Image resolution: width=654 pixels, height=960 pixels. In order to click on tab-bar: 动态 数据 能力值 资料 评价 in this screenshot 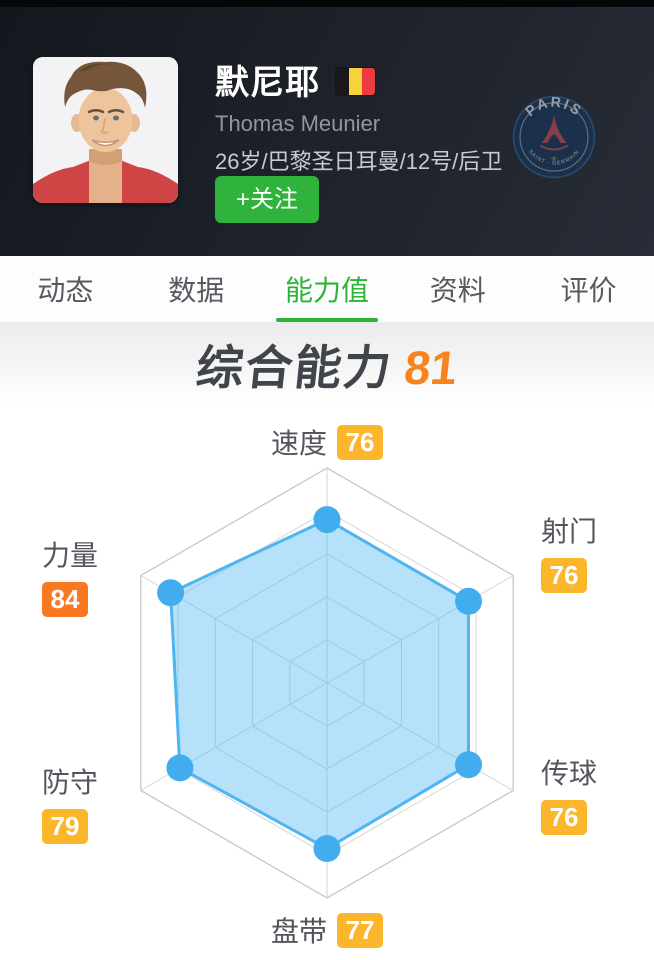, I will do `click(327, 289)`.